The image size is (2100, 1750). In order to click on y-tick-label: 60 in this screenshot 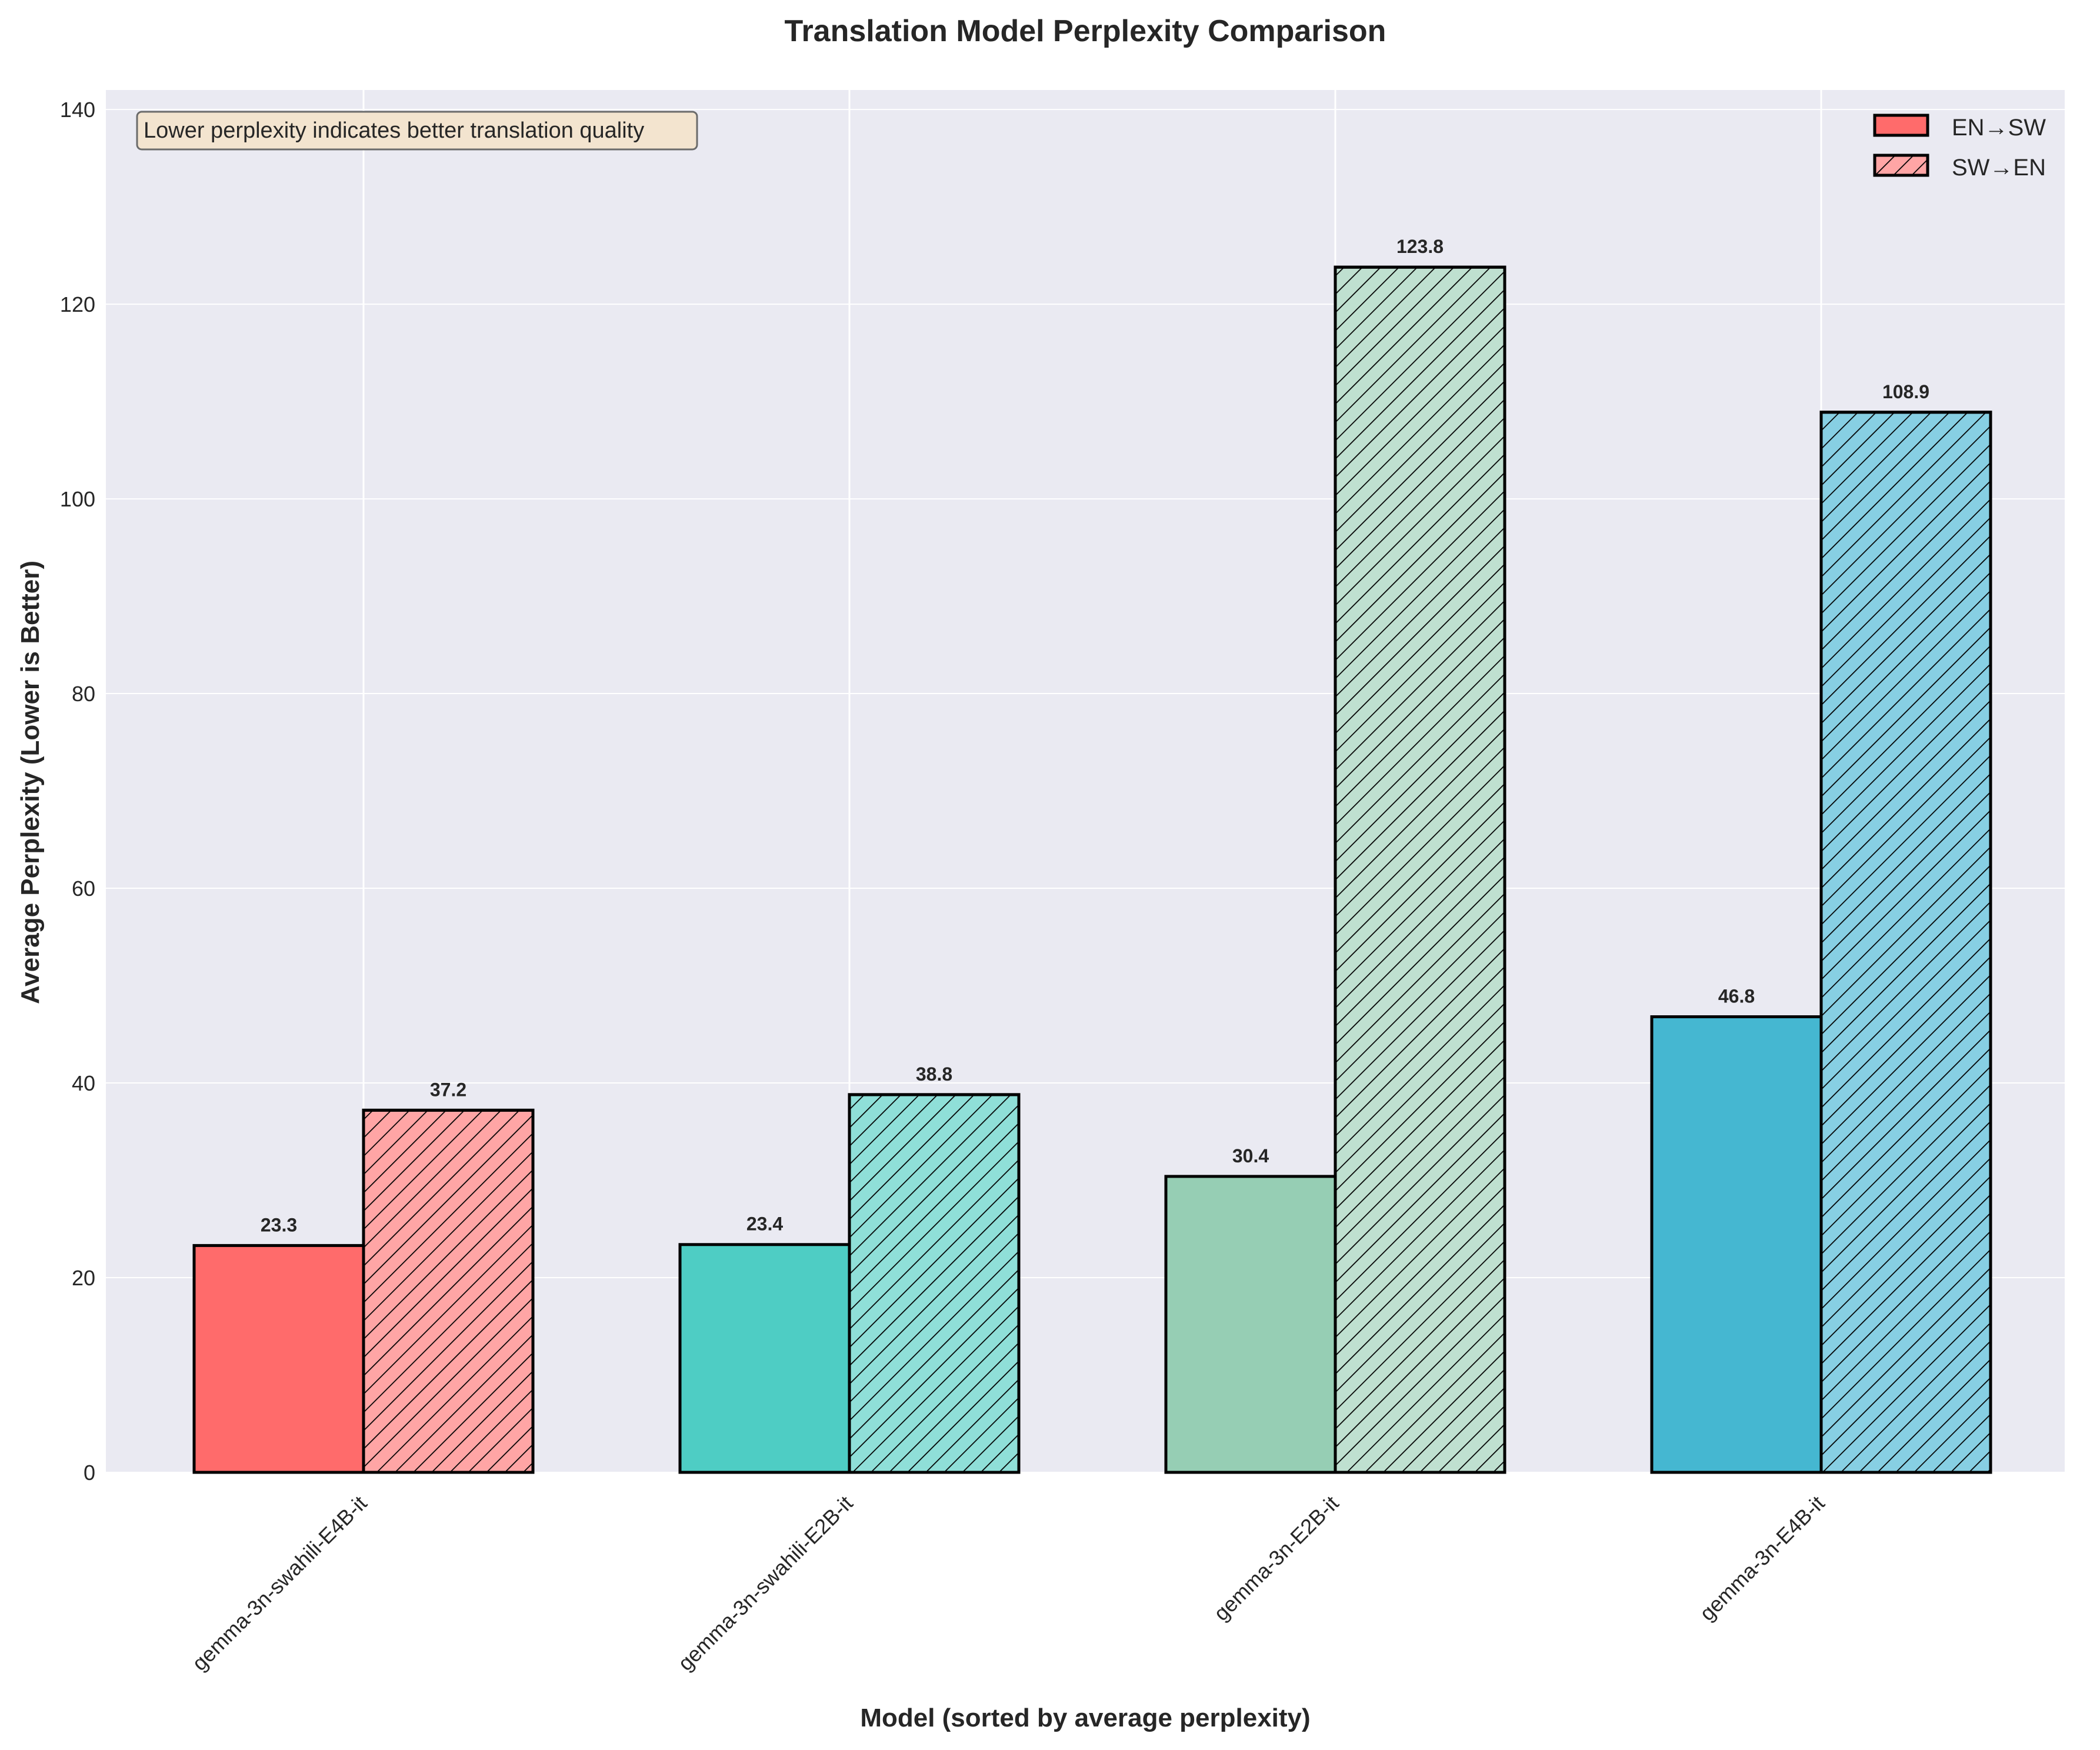, I will do `click(83, 888)`.